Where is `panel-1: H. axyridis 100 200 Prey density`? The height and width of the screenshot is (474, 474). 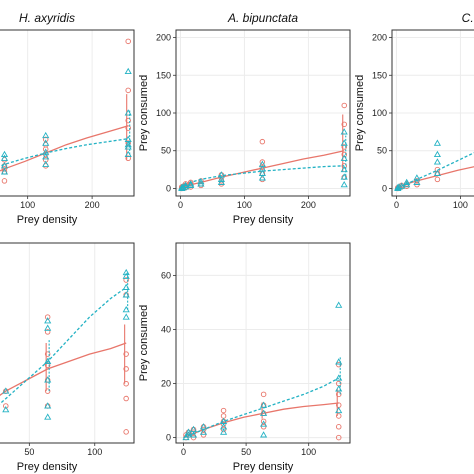
panel-1: H. axyridis 100 200 Prey density is located at coordinates (67, 118).